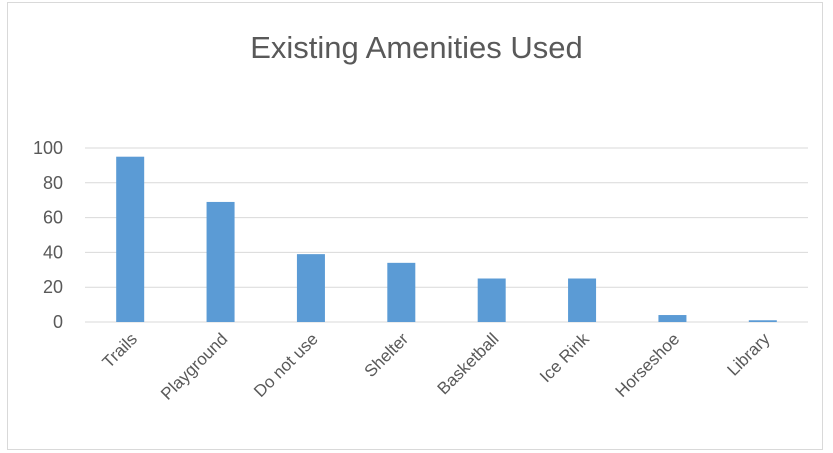  I want to click on chart-title: Existing Amenities Used, so click(416, 47).